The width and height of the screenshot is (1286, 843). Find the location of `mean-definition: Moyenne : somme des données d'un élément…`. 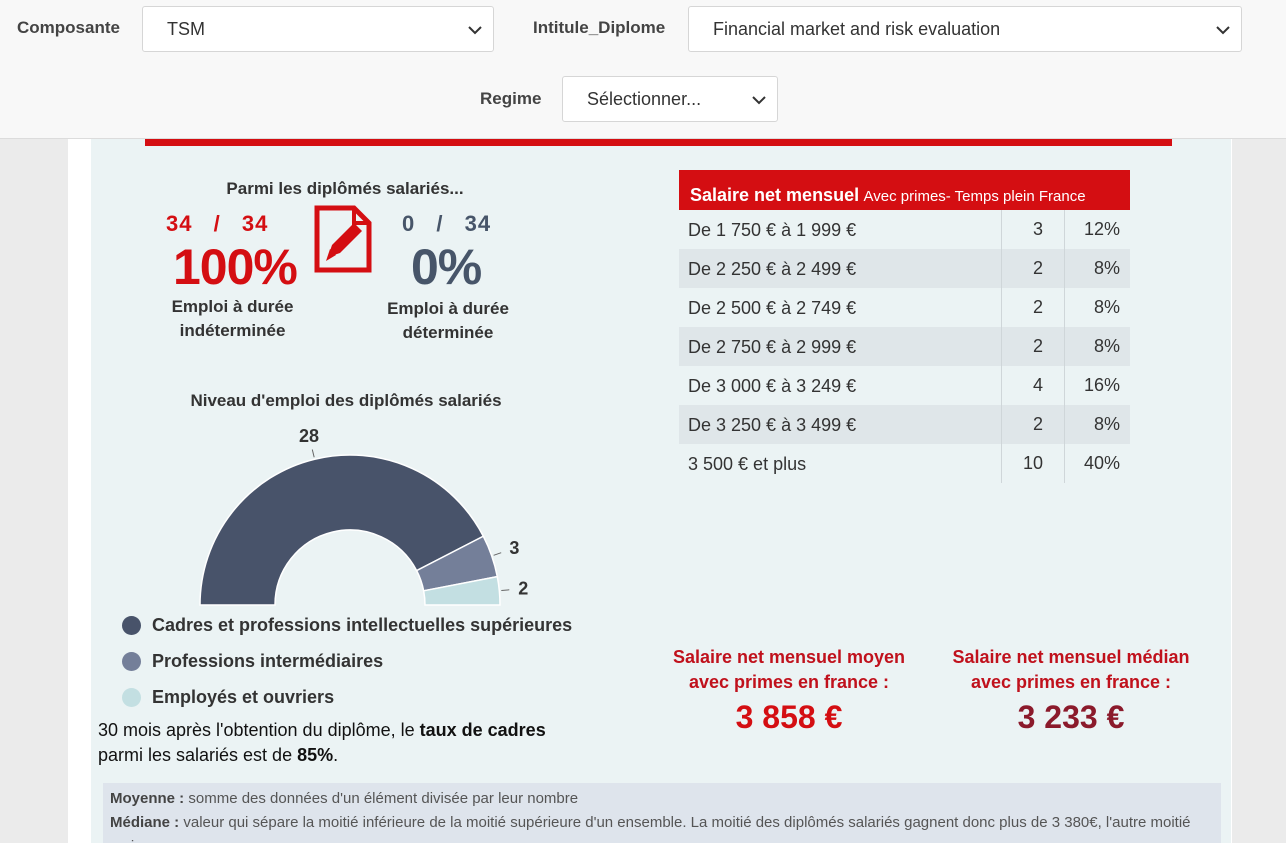

mean-definition: Moyenne : somme des données d'un élément… is located at coordinates (662, 799).